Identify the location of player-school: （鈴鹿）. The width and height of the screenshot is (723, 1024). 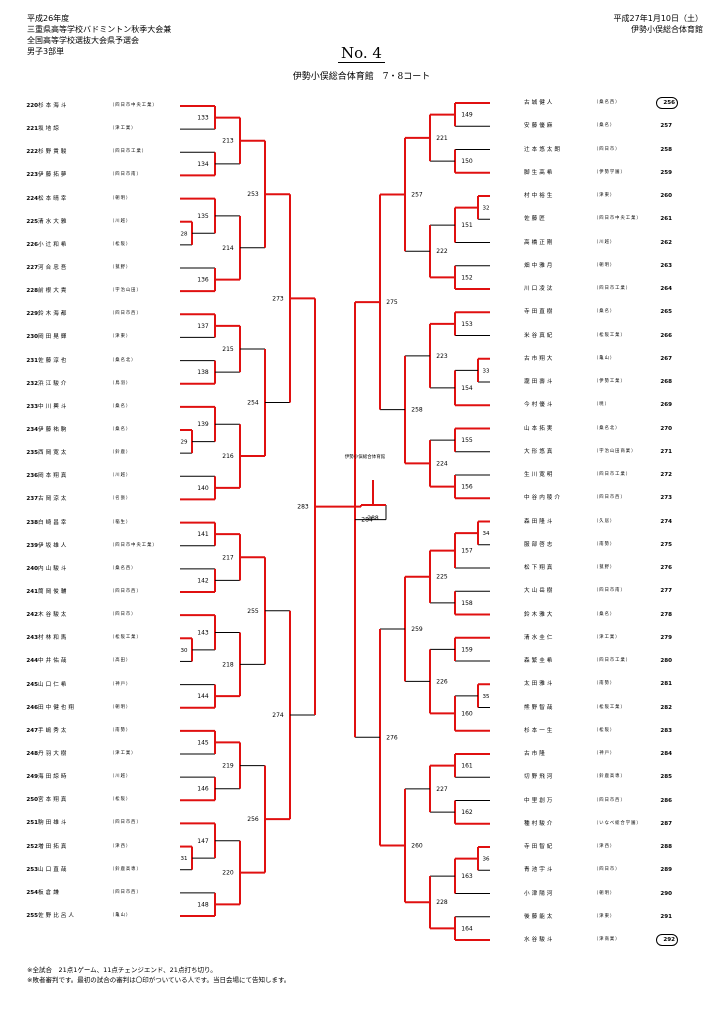
(121, 453).